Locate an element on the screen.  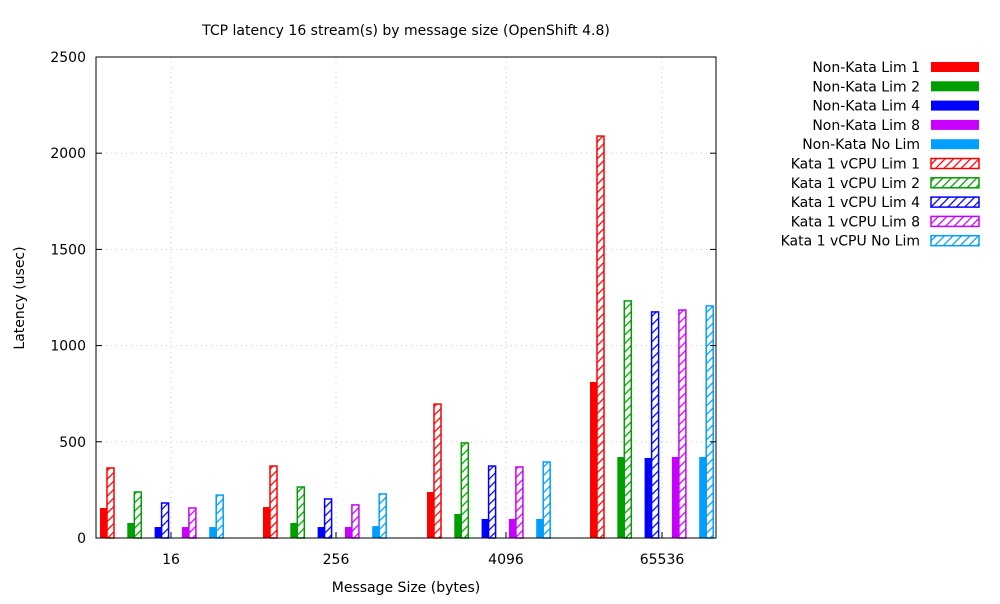
legend-label: Non-Kata Lim 8 is located at coordinates (866, 126).